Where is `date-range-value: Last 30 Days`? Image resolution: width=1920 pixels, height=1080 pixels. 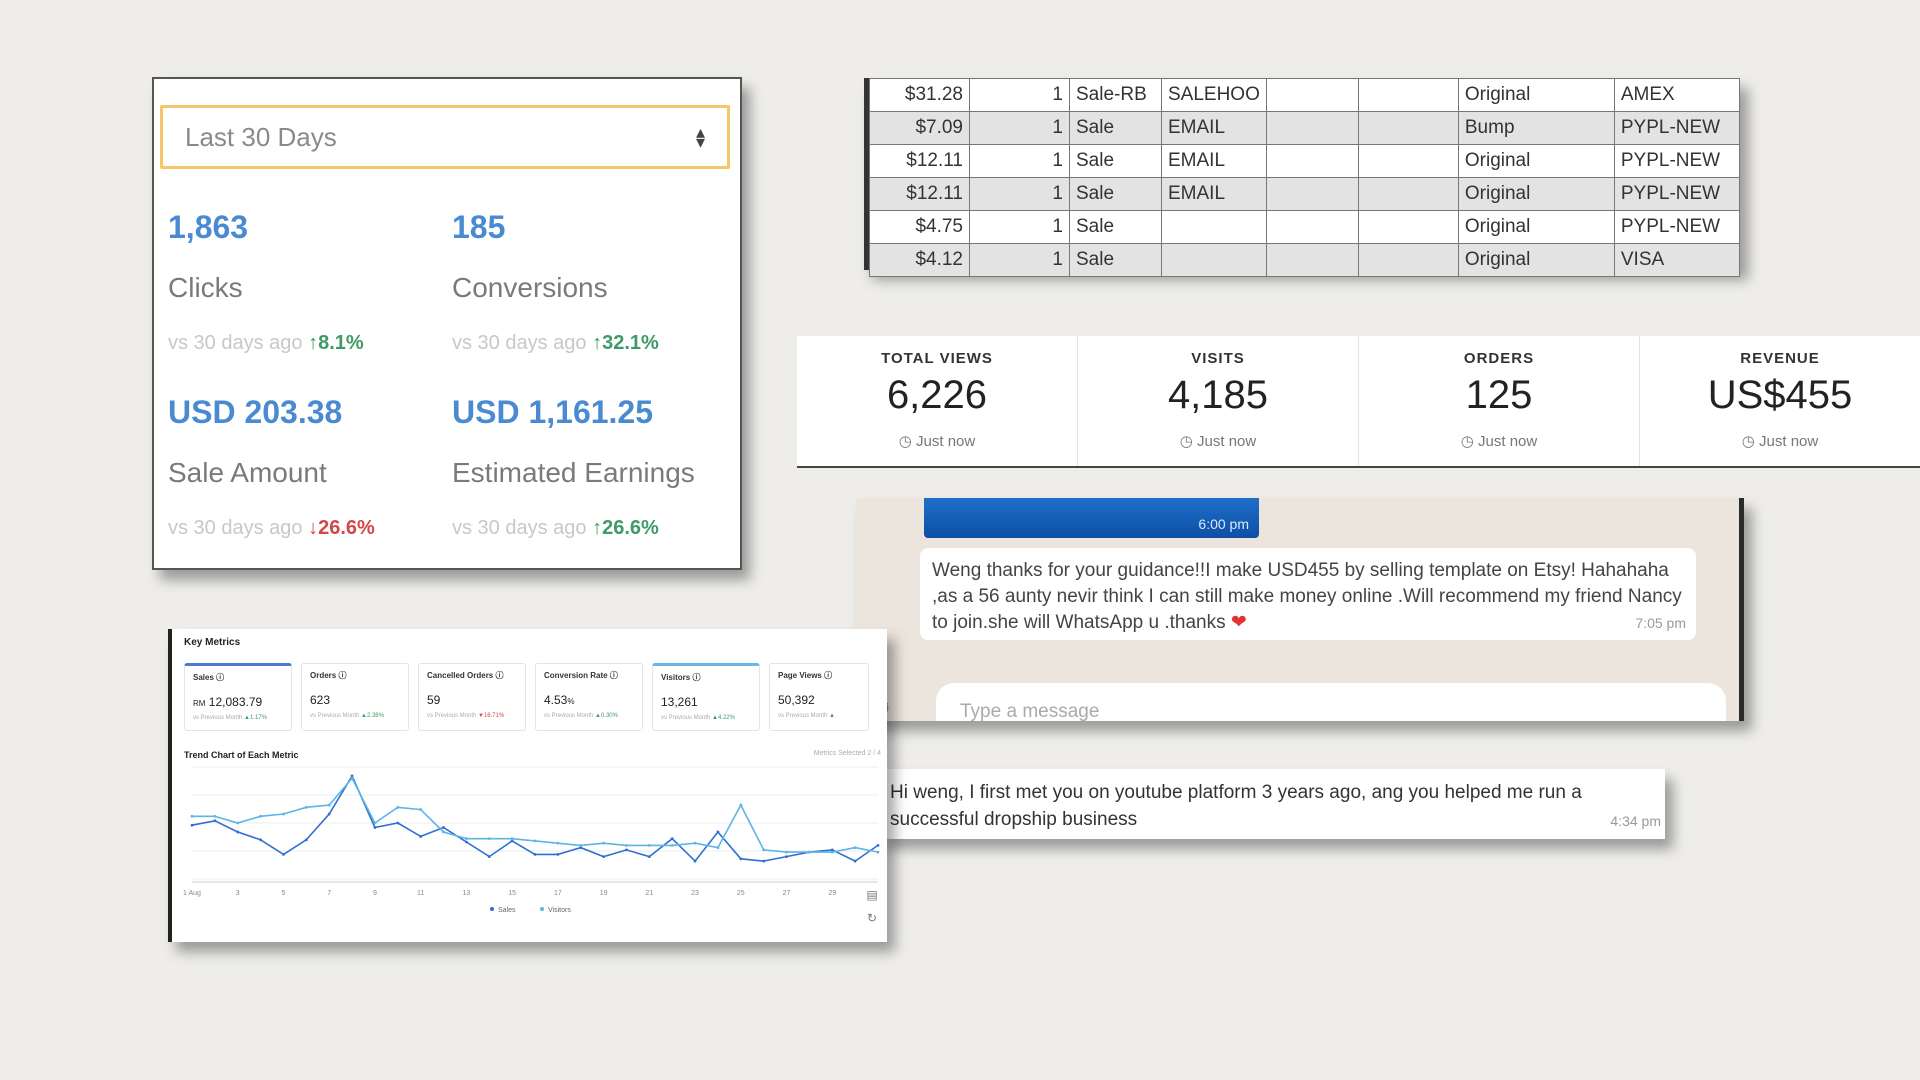
date-range-value: Last 30 Days is located at coordinates (261, 136).